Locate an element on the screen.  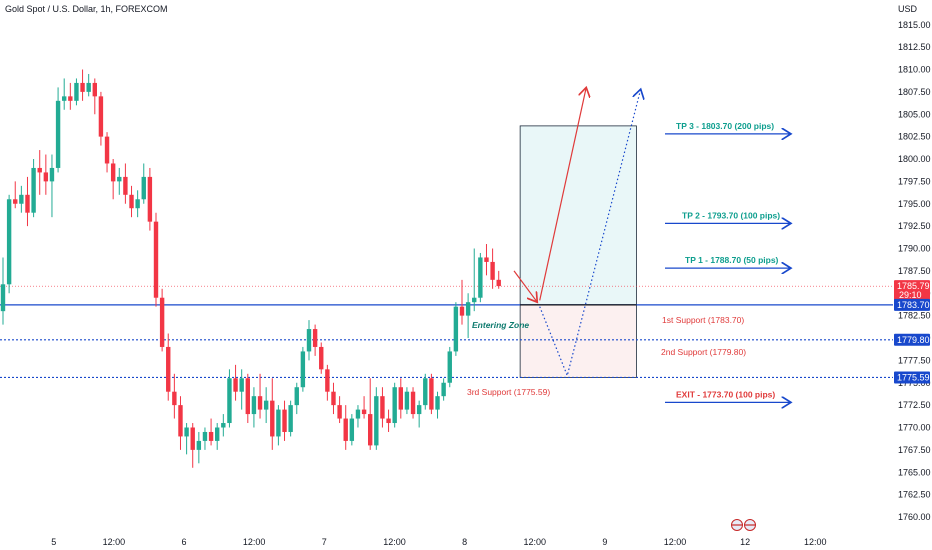
target-zone-box is located at coordinates (578, 215).